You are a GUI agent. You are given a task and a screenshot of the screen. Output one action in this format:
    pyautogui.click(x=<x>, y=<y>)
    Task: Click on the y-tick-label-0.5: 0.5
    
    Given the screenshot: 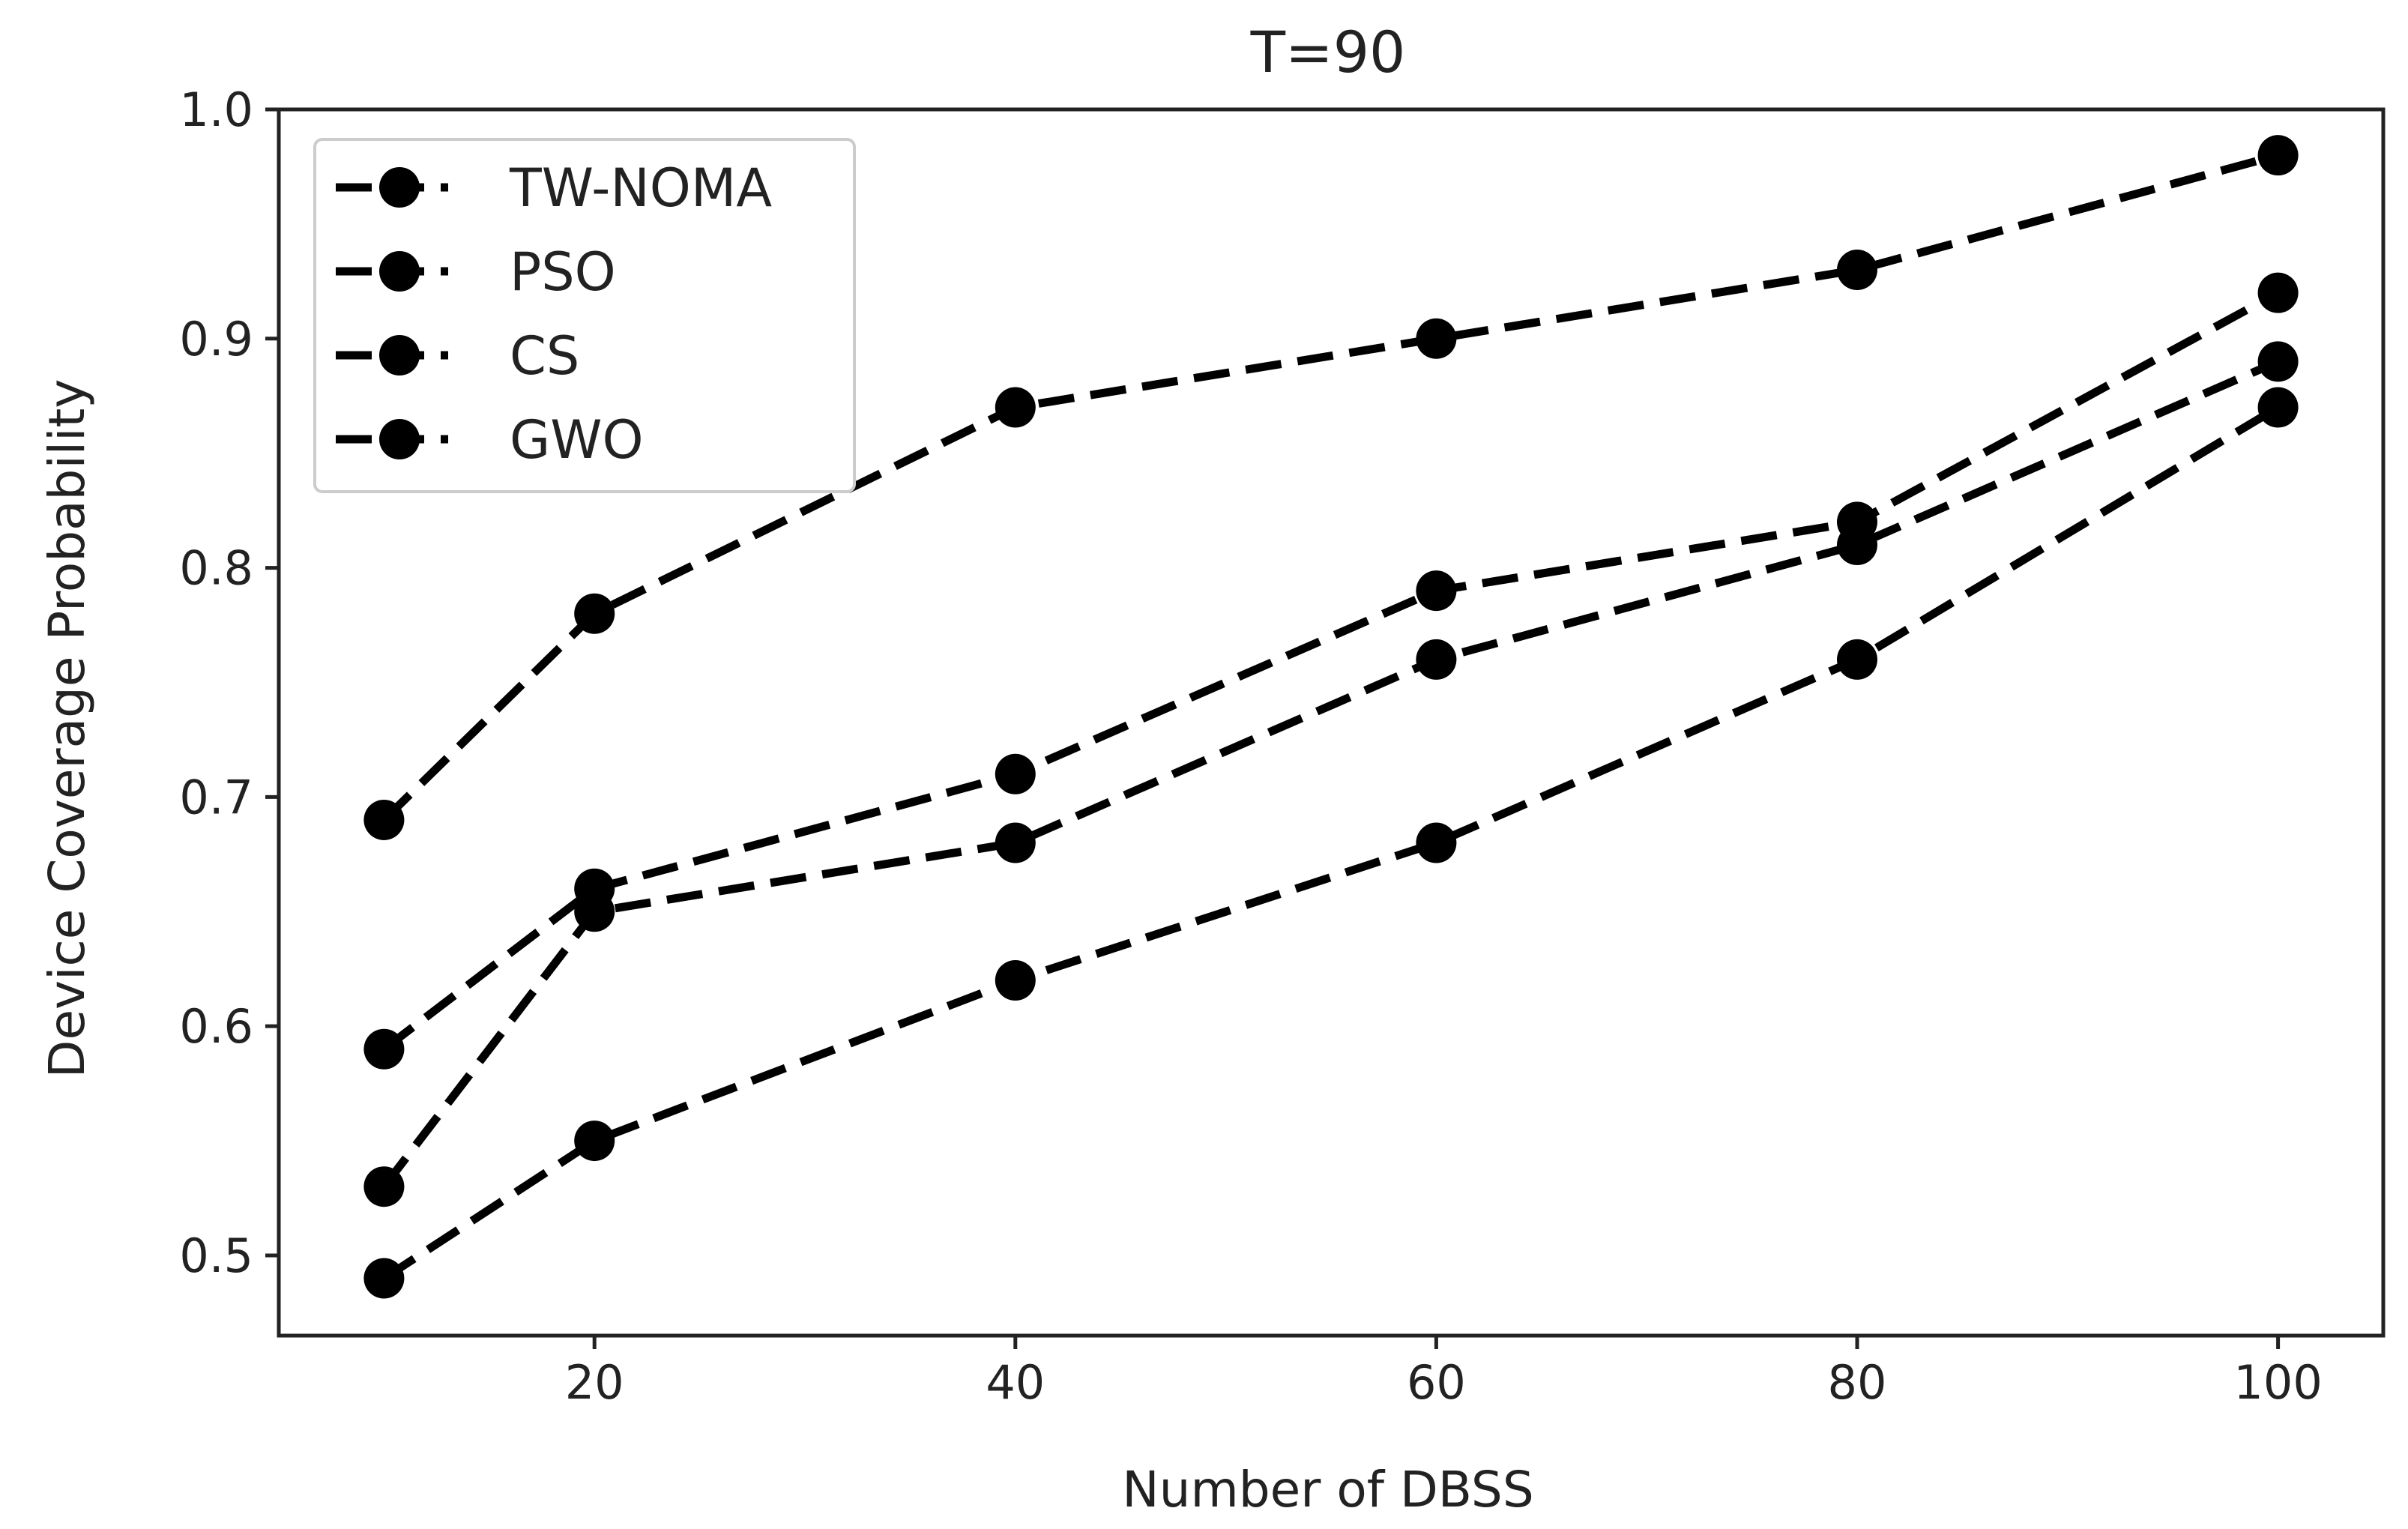 What is the action you would take?
    pyautogui.click(x=216, y=1255)
    